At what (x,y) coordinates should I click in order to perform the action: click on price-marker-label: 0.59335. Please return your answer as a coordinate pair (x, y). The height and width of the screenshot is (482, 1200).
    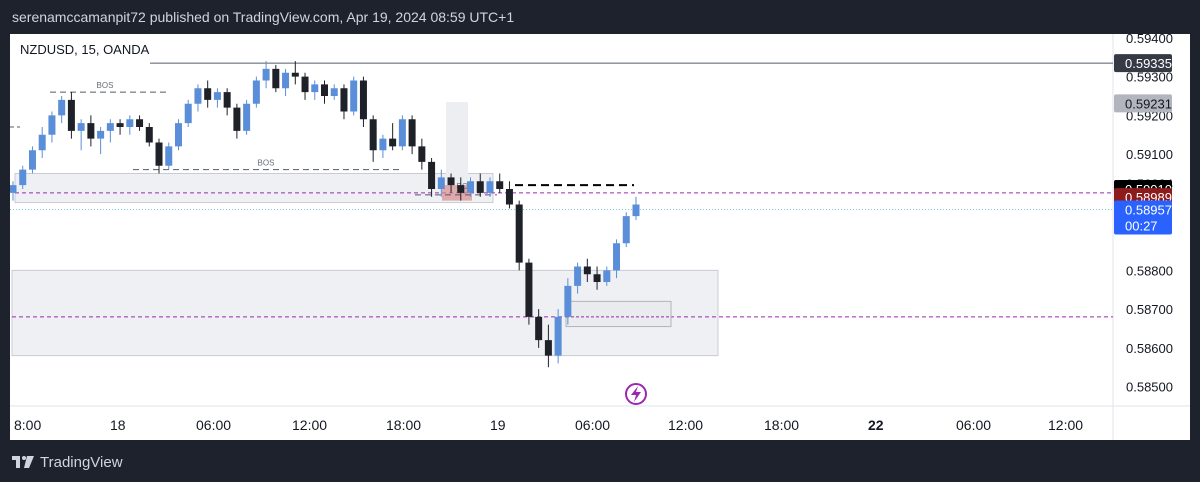
    Looking at the image, I should click on (1148, 63).